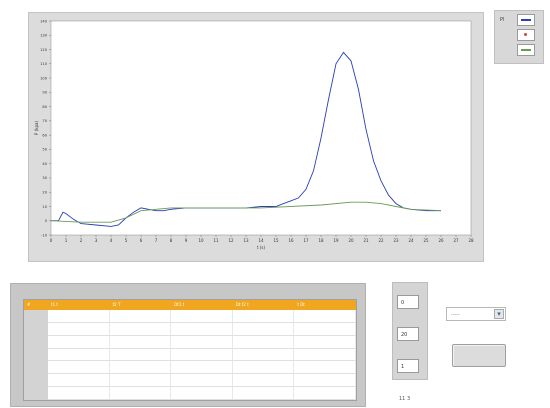 The image size is (550, 408). What do you see at coordinates (126, 240) in the screenshot?
I see `x-tick-label: 5` at bounding box center [126, 240].